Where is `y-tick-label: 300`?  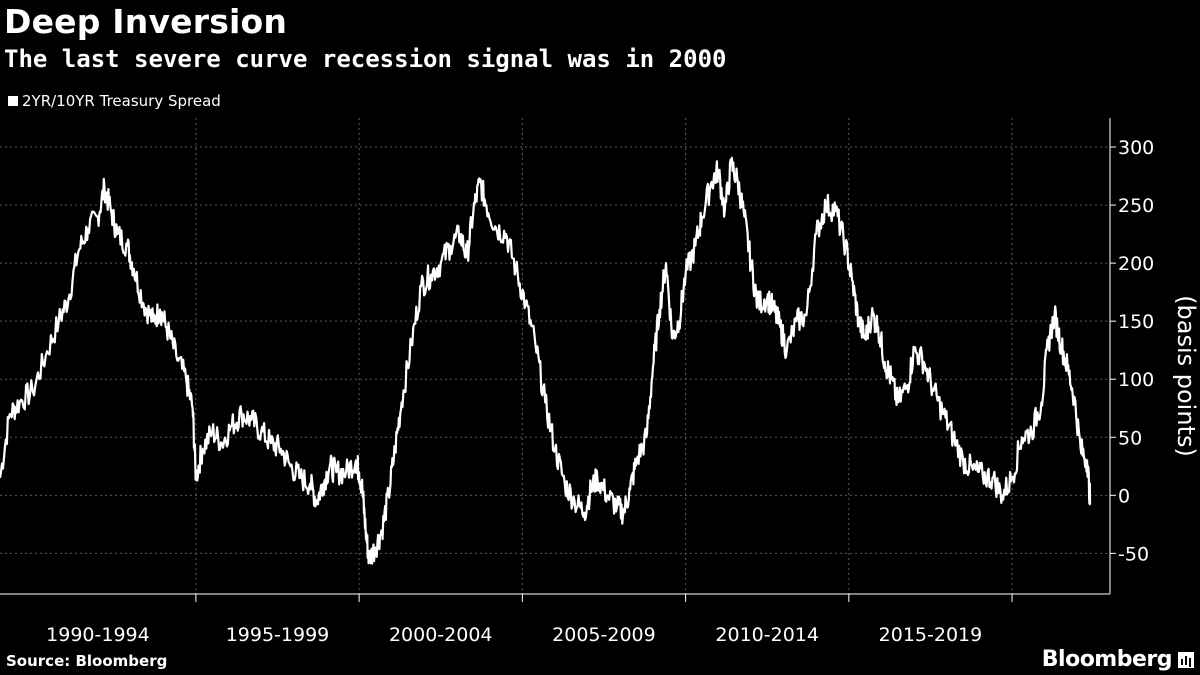 y-tick-label: 300 is located at coordinates (1136, 148).